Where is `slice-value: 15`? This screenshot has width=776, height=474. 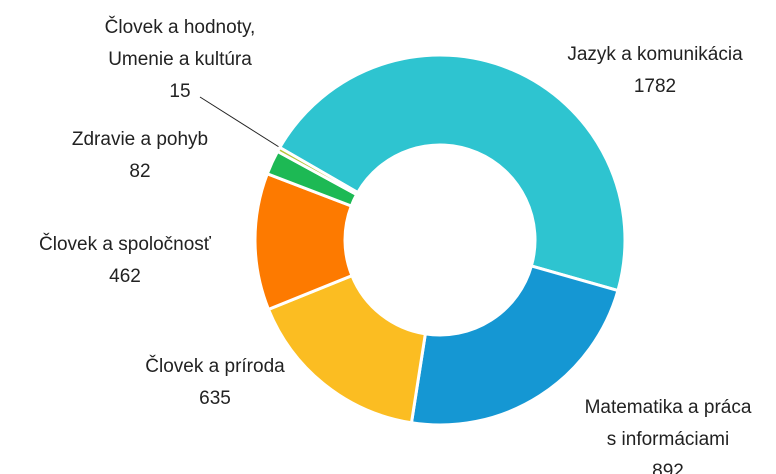
slice-value: 15 is located at coordinates (179, 91).